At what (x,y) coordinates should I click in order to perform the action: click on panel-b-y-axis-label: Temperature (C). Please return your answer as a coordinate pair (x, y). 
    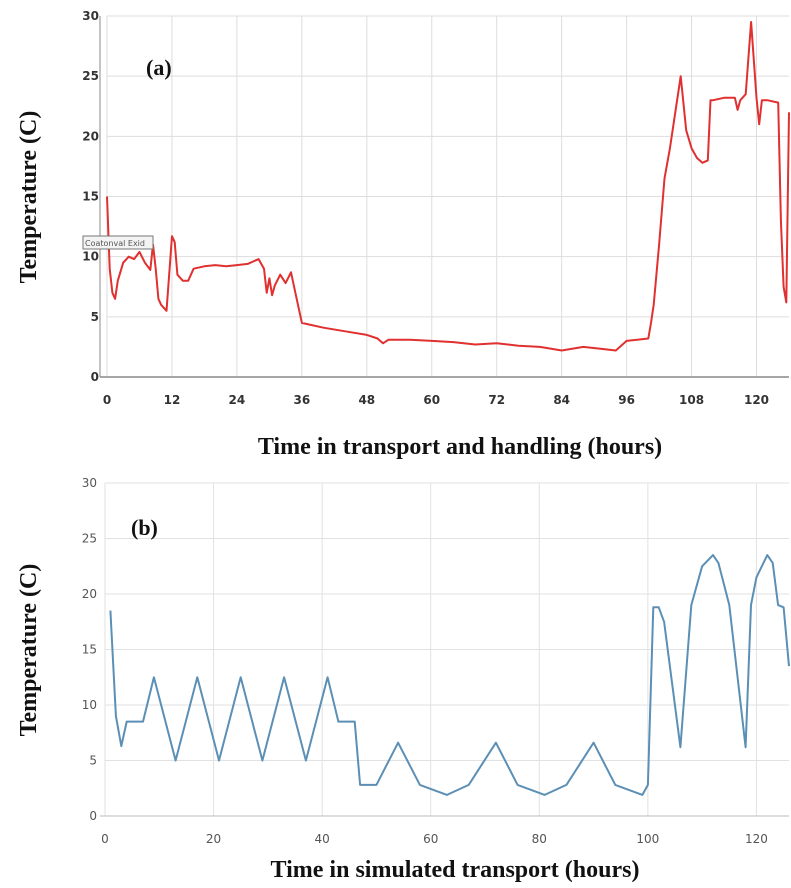
    Looking at the image, I should click on (29, 650).